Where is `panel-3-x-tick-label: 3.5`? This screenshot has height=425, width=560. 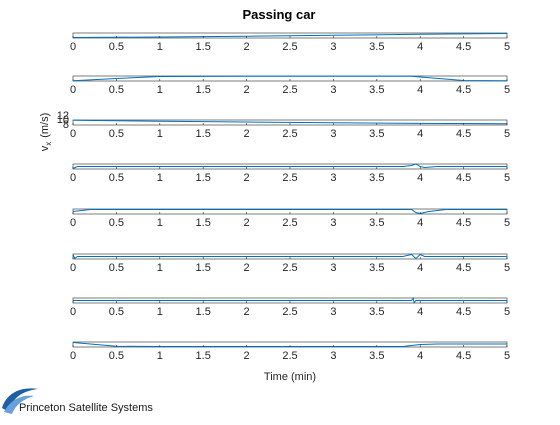 panel-3-x-tick-label: 3.5 is located at coordinates (376, 134).